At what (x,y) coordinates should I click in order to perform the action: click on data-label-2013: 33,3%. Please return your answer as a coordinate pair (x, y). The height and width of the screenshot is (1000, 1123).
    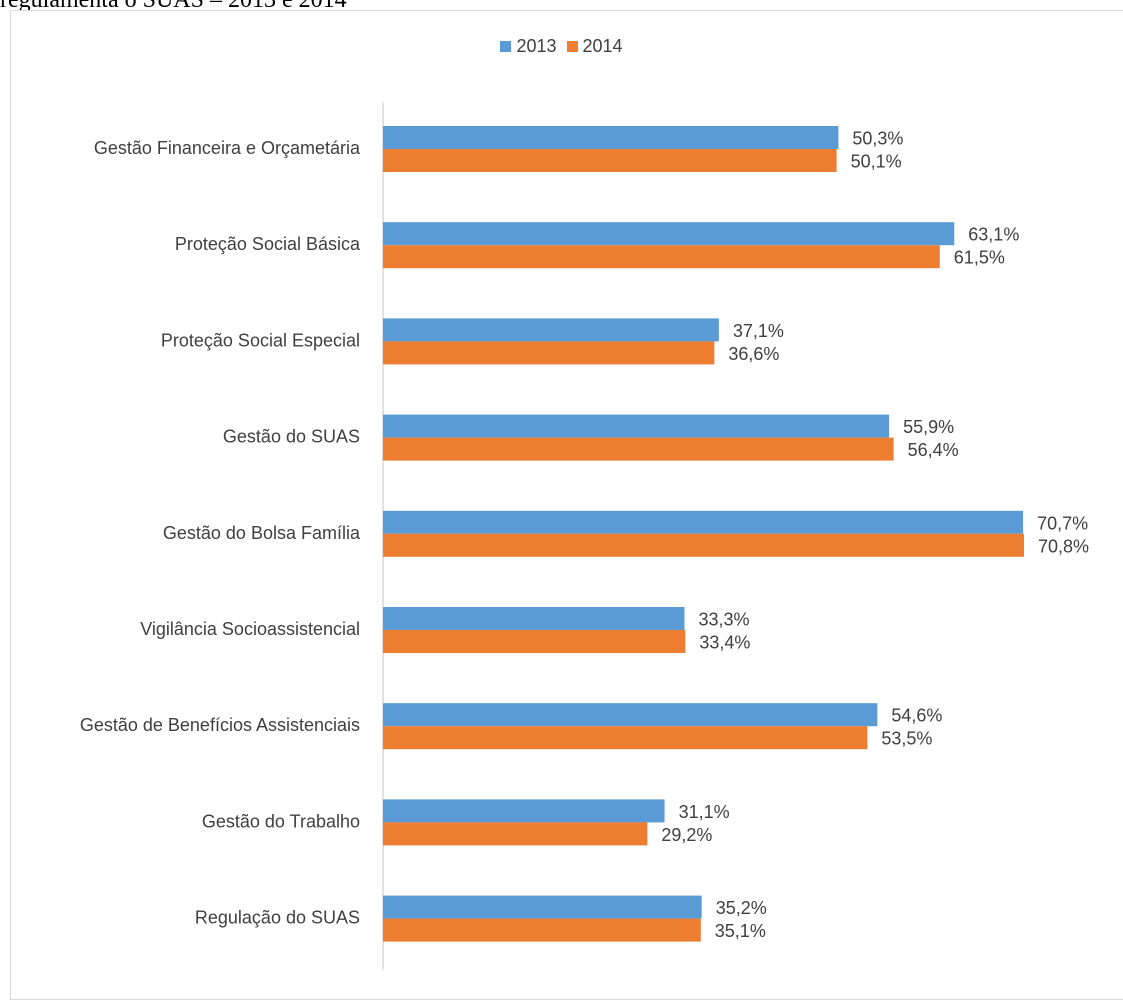
    Looking at the image, I should click on (723, 620).